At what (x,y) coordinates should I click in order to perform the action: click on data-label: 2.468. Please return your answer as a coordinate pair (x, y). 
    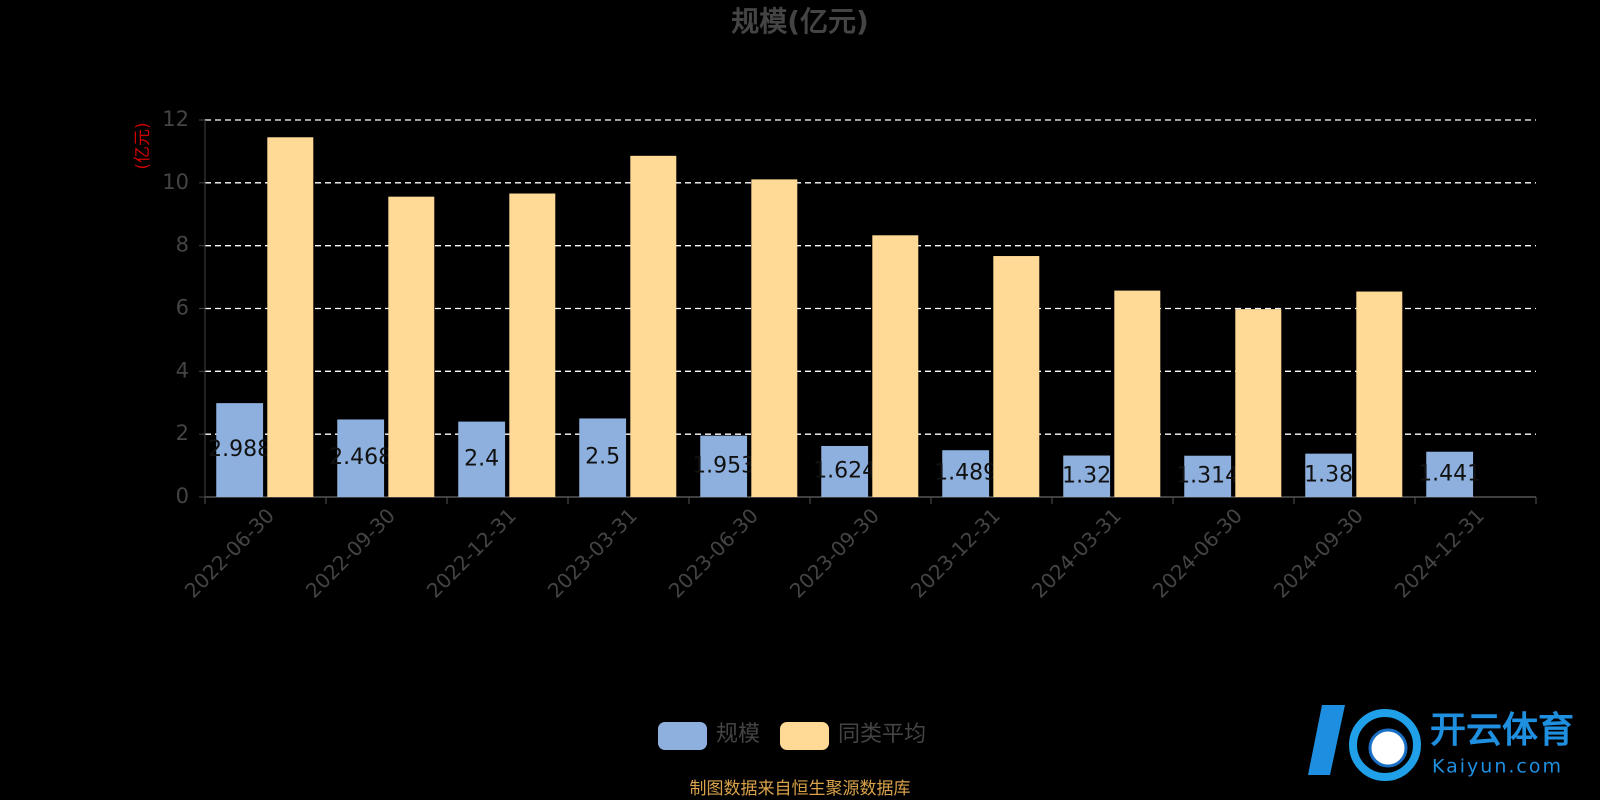
    Looking at the image, I should click on (360, 457).